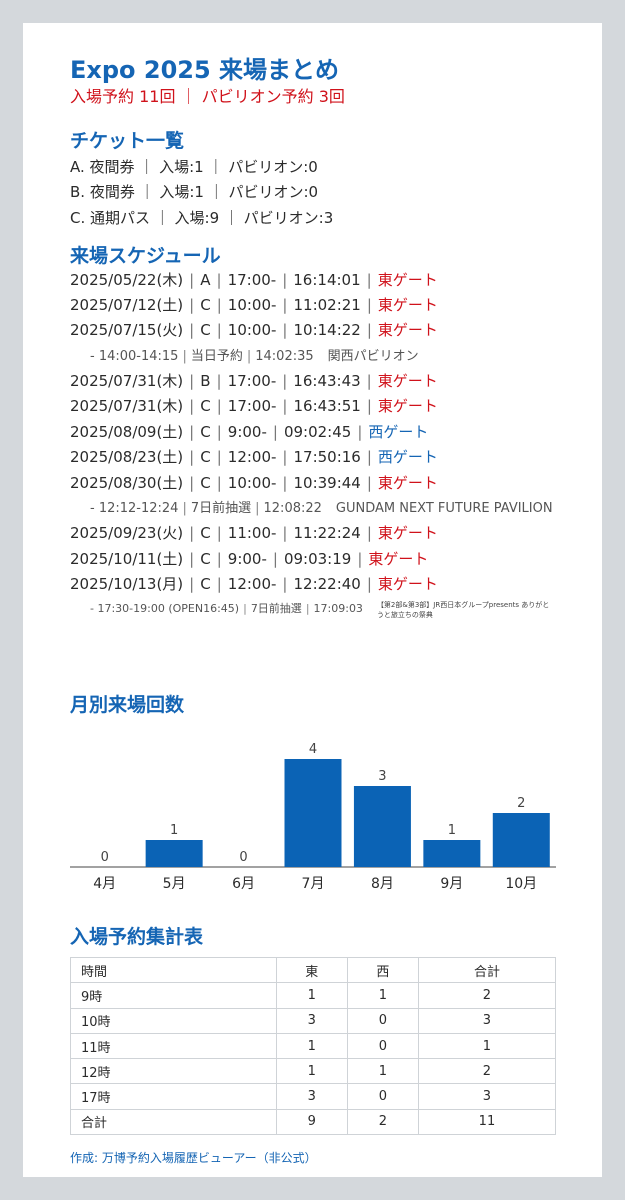  I want to click on table-row: 12時 1 1 2, so click(313, 1071).